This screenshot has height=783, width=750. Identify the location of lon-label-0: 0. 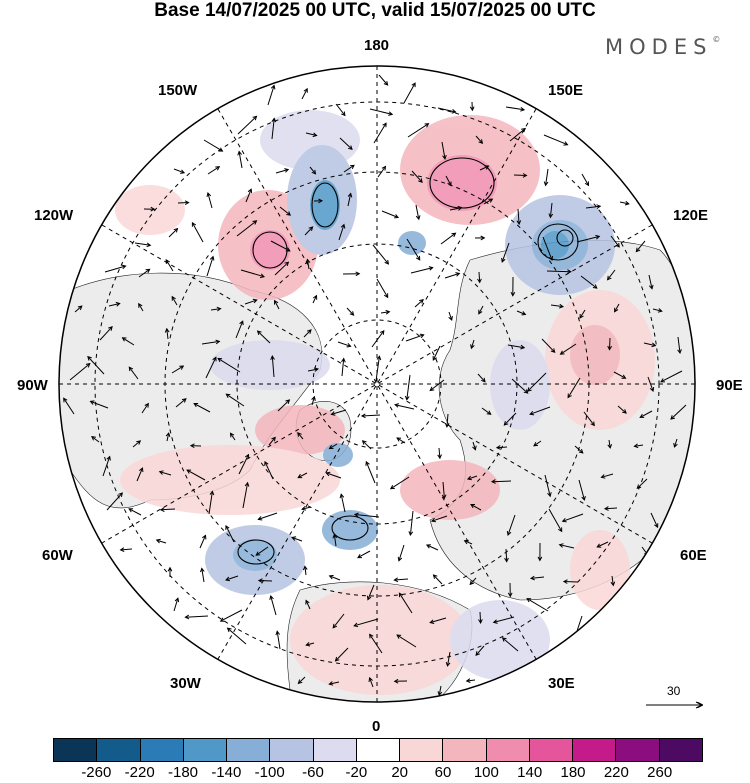
(376, 726).